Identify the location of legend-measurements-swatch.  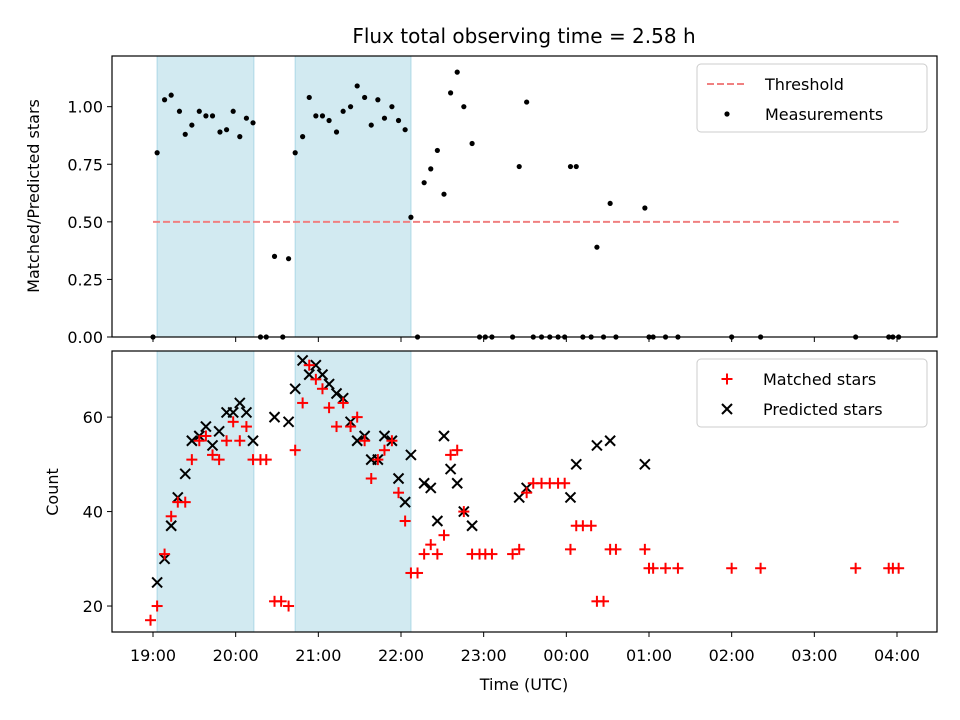
(727, 114).